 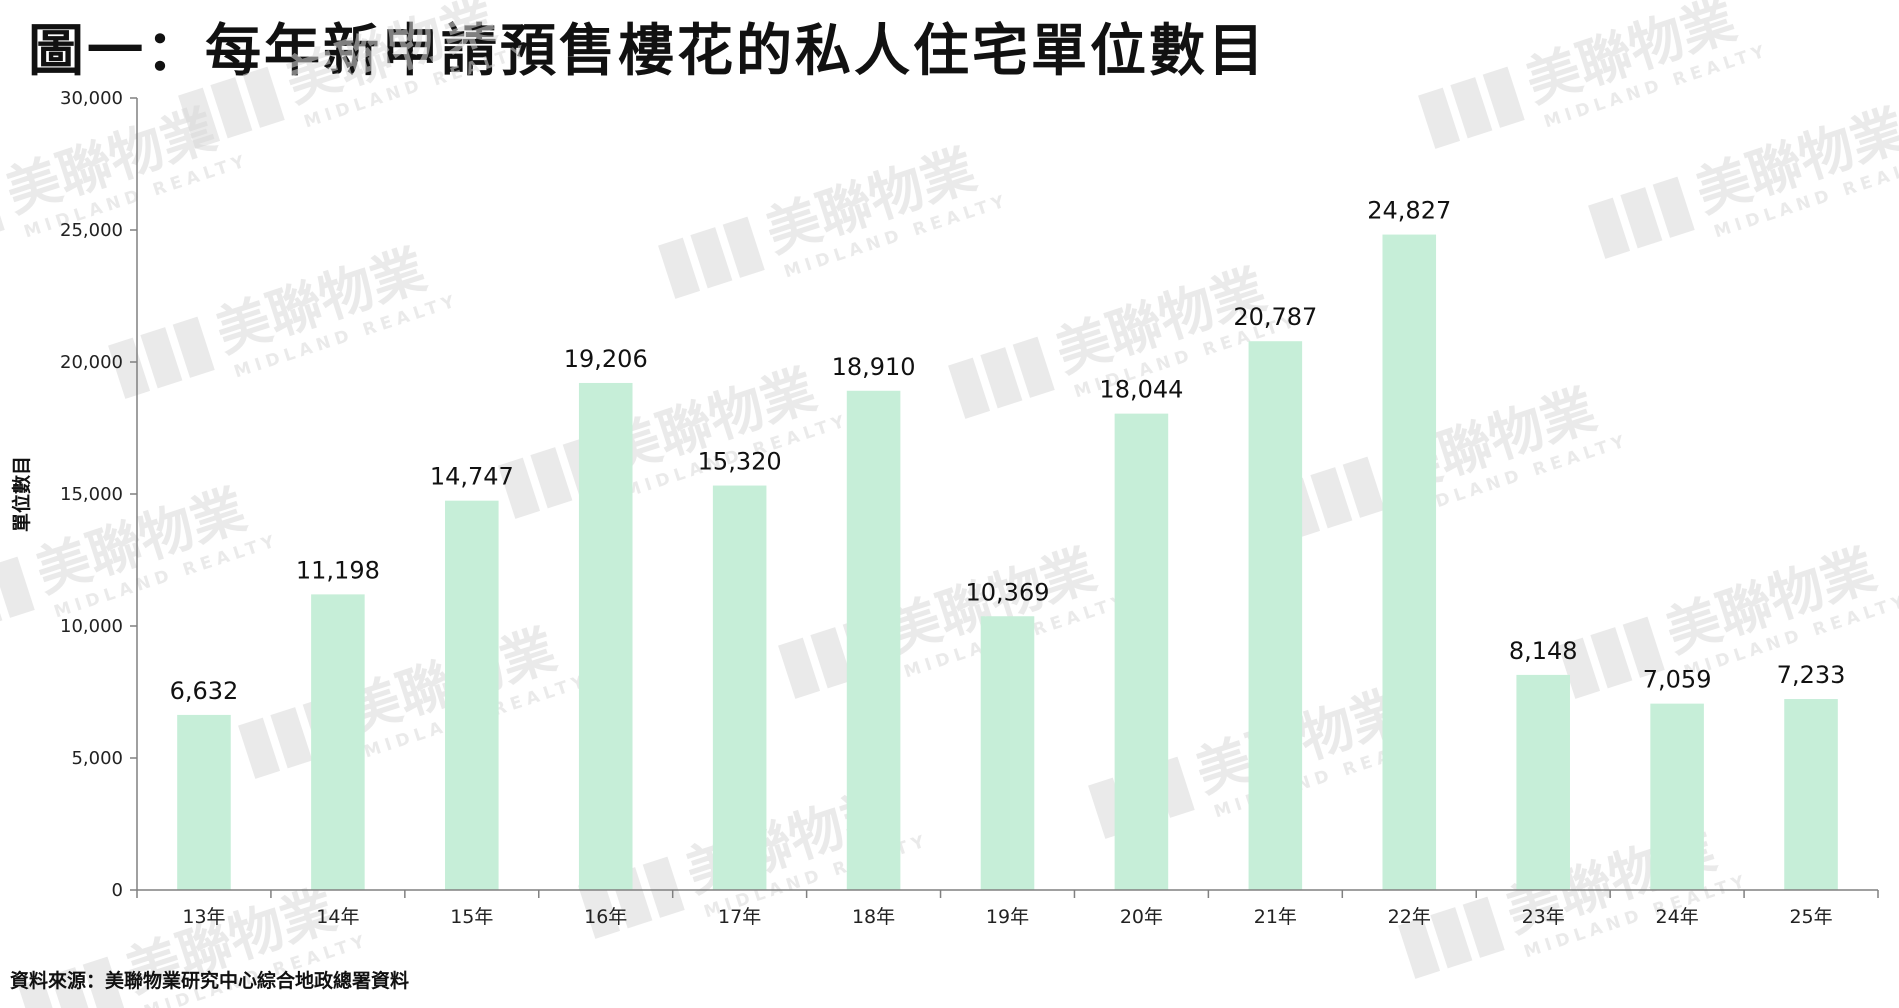 What do you see at coordinates (1275, 615) in the screenshot?
I see `bar-21年` at bounding box center [1275, 615].